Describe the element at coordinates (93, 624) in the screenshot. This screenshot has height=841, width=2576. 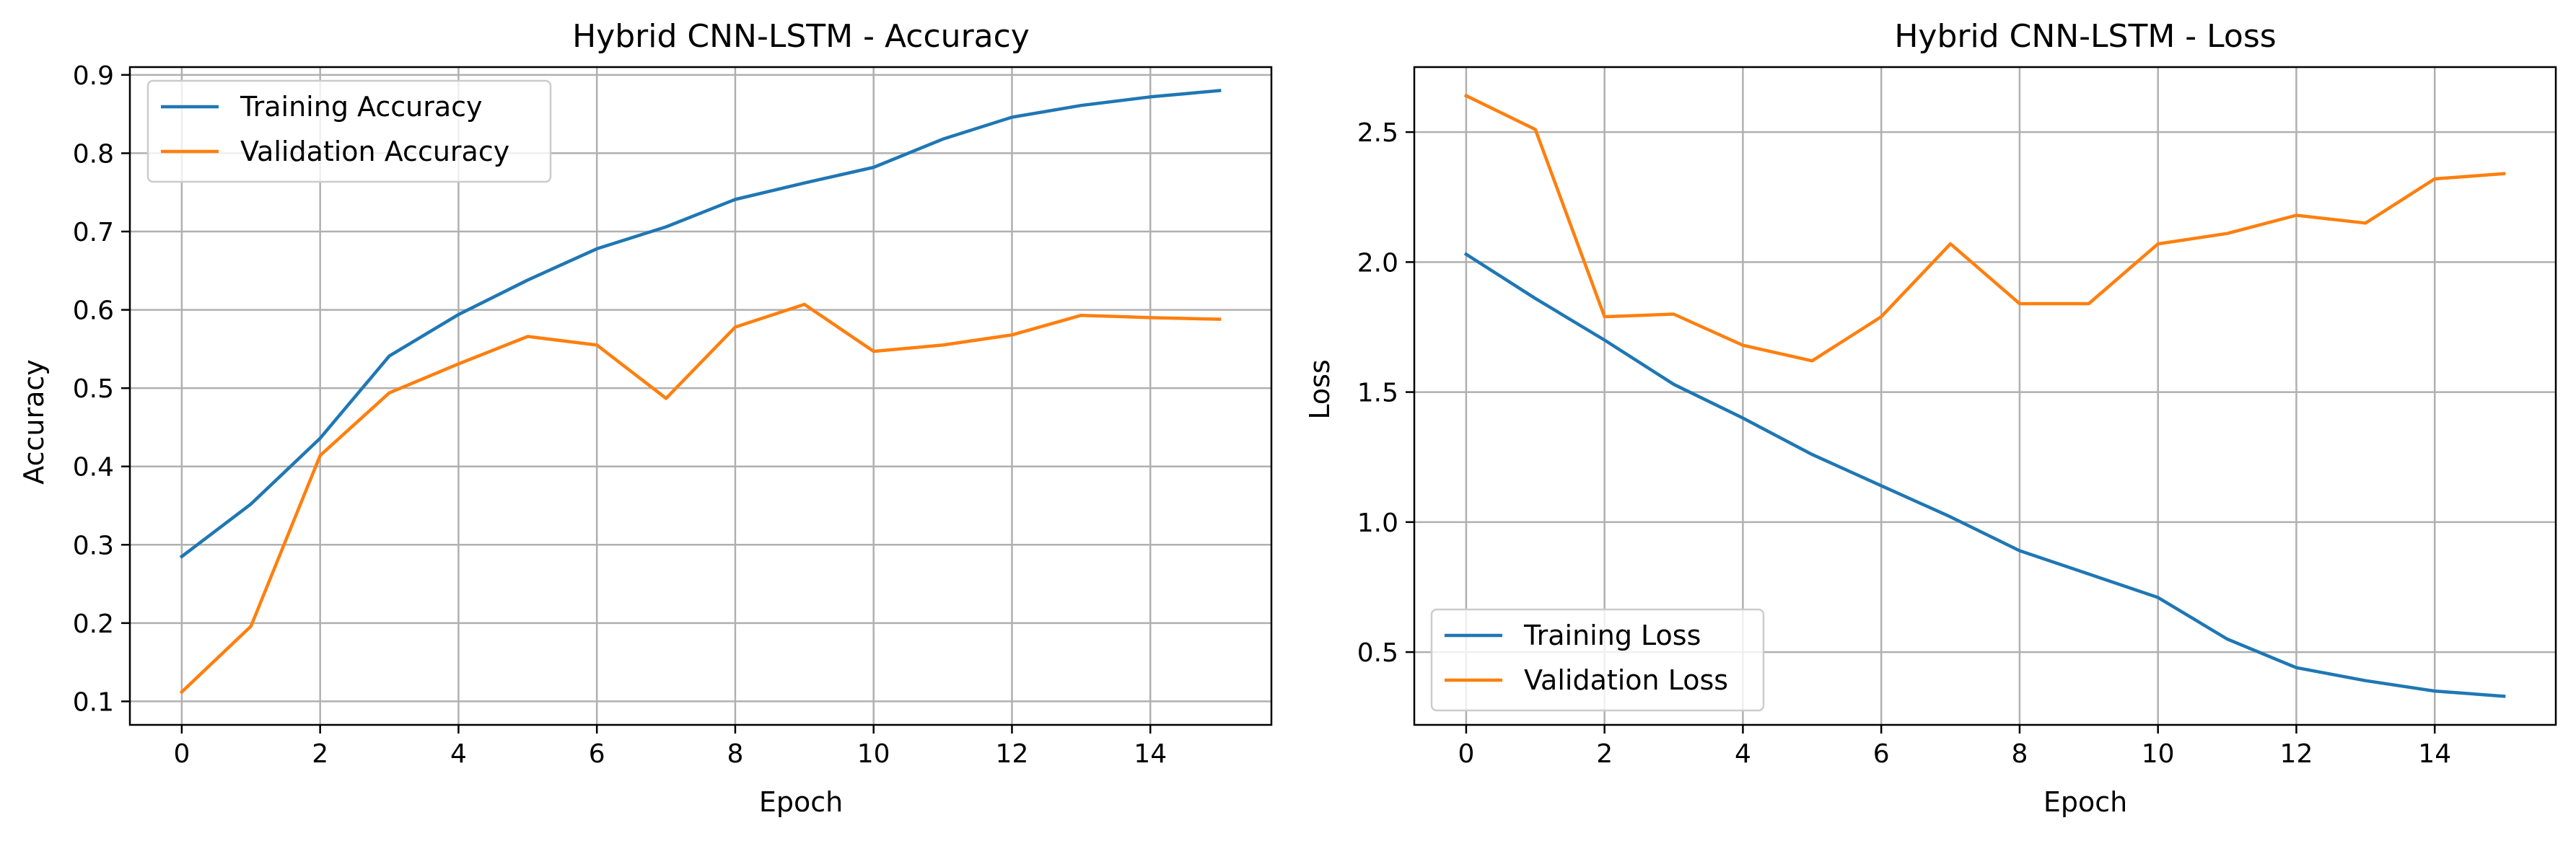
I see `accuracy-y-tick-label: 0.2` at that location.